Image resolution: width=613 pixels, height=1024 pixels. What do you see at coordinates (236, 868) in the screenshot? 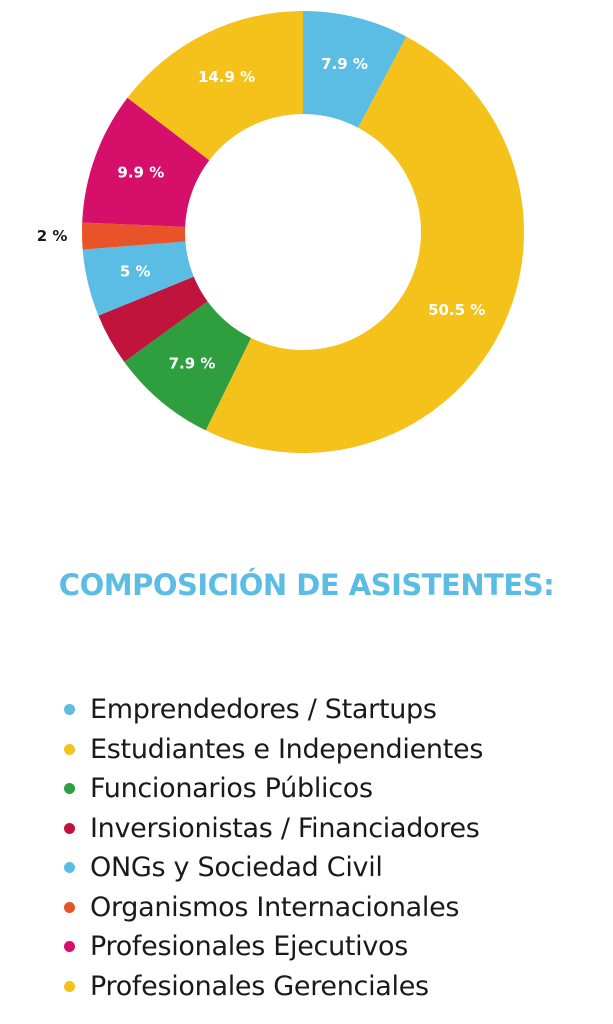
I see `legend-label: ONGs y Sociedad Civil` at bounding box center [236, 868].